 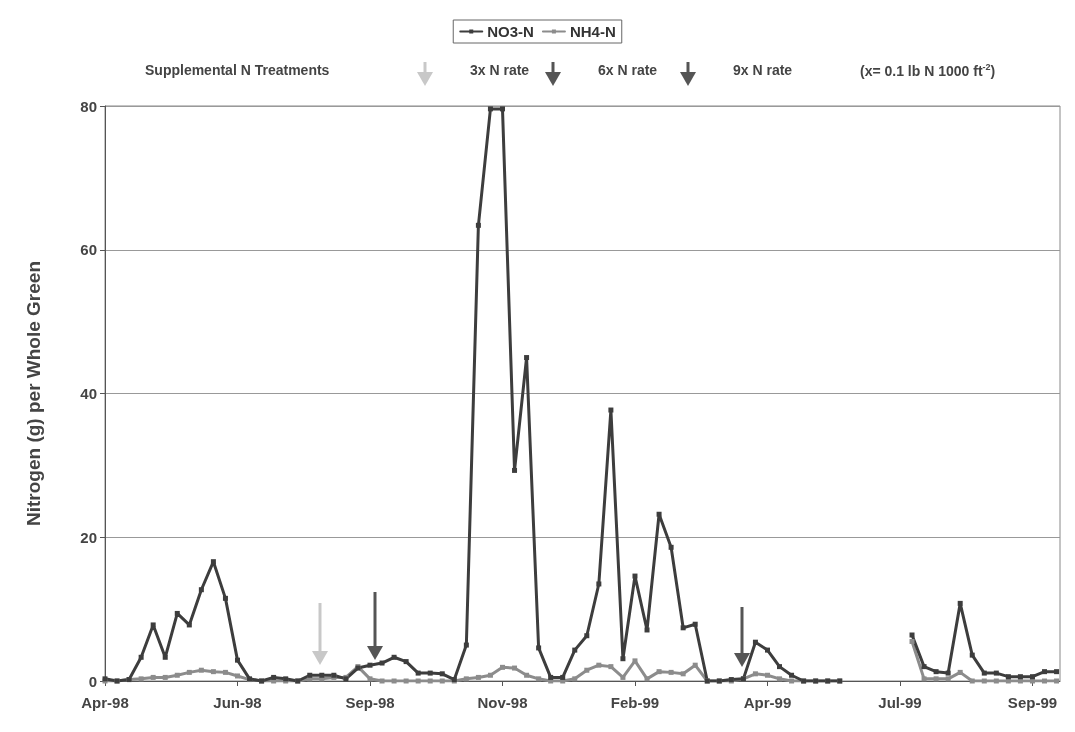 What do you see at coordinates (88, 537) in the screenshot?
I see `y-tick-label: 20` at bounding box center [88, 537].